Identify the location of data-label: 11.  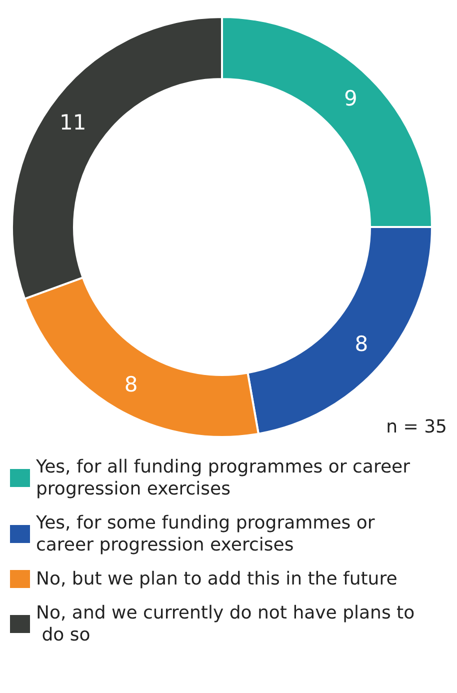
(73, 122).